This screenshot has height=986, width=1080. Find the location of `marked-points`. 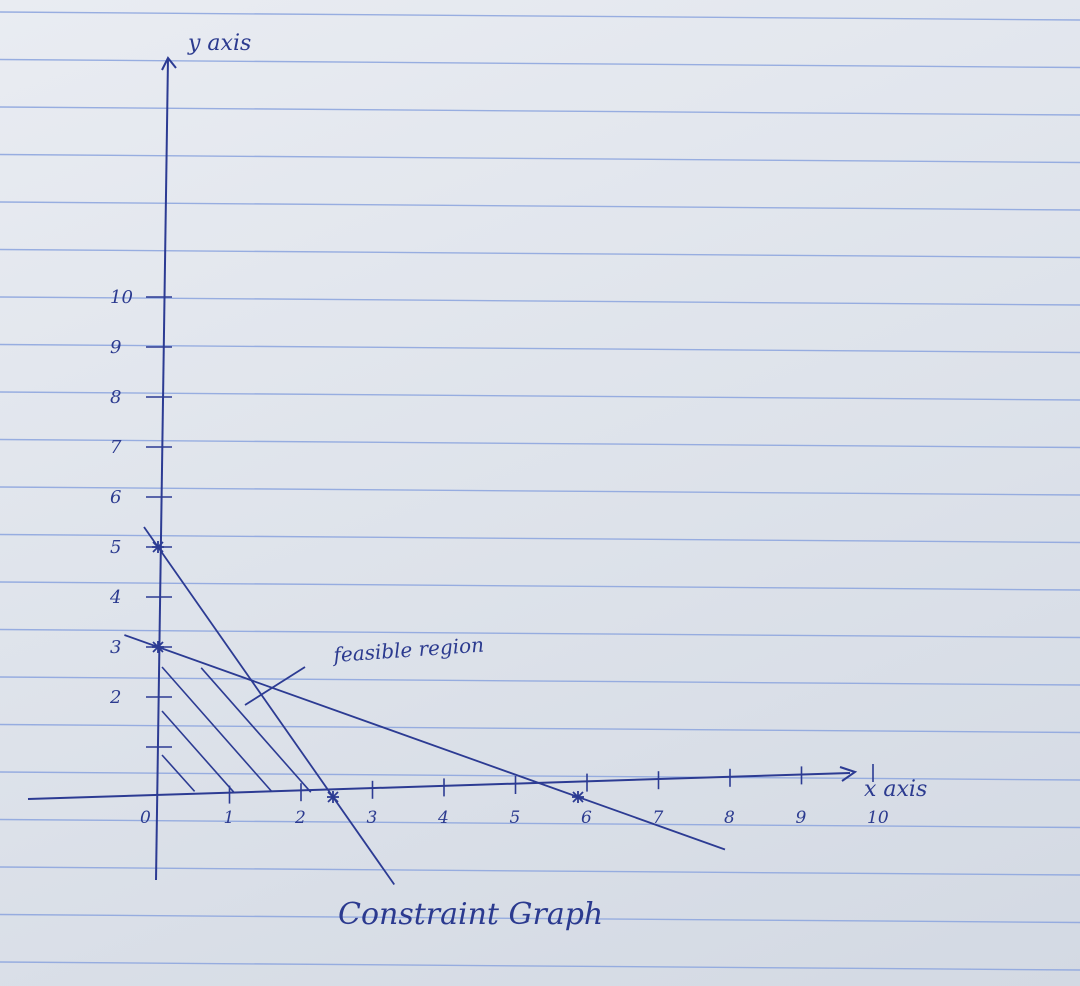

marked-points is located at coordinates (368, 672).